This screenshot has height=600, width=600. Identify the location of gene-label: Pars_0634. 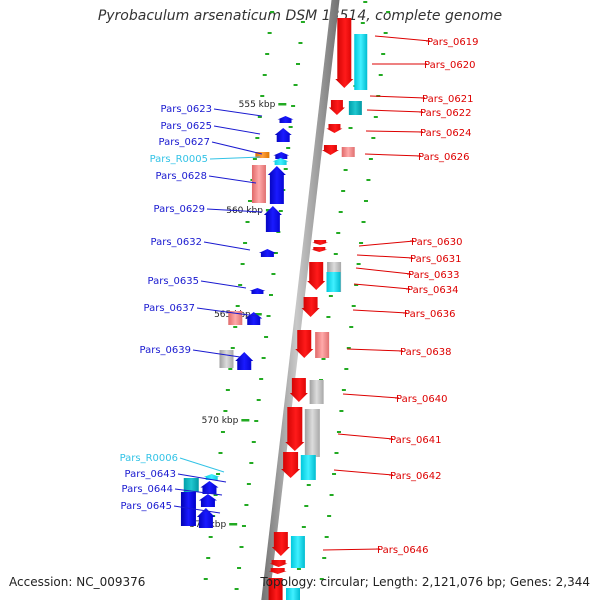
(432, 290).